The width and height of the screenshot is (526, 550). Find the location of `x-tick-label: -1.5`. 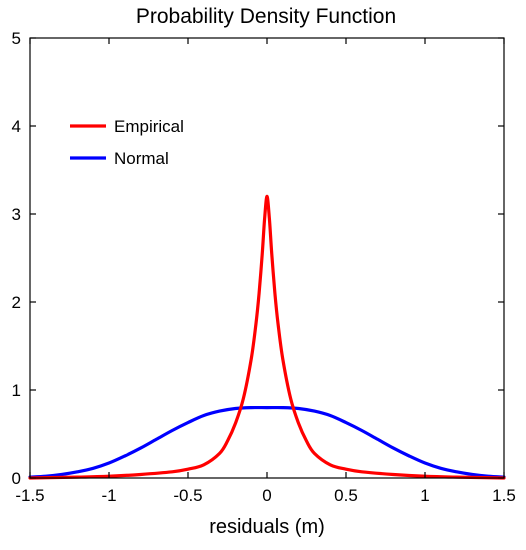

x-tick-label: -1.5 is located at coordinates (29, 495).